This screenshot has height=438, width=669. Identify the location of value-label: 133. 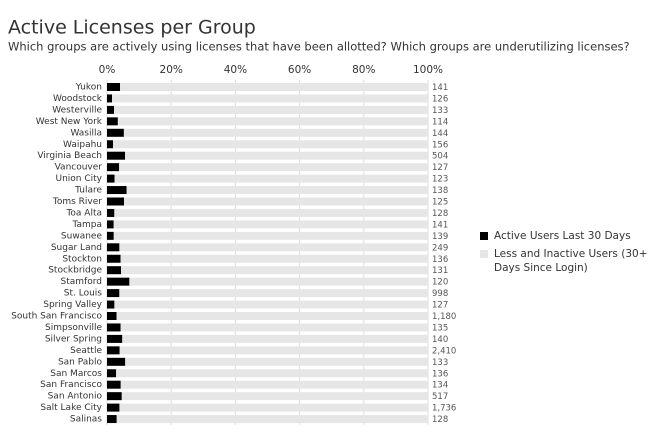
(440, 363).